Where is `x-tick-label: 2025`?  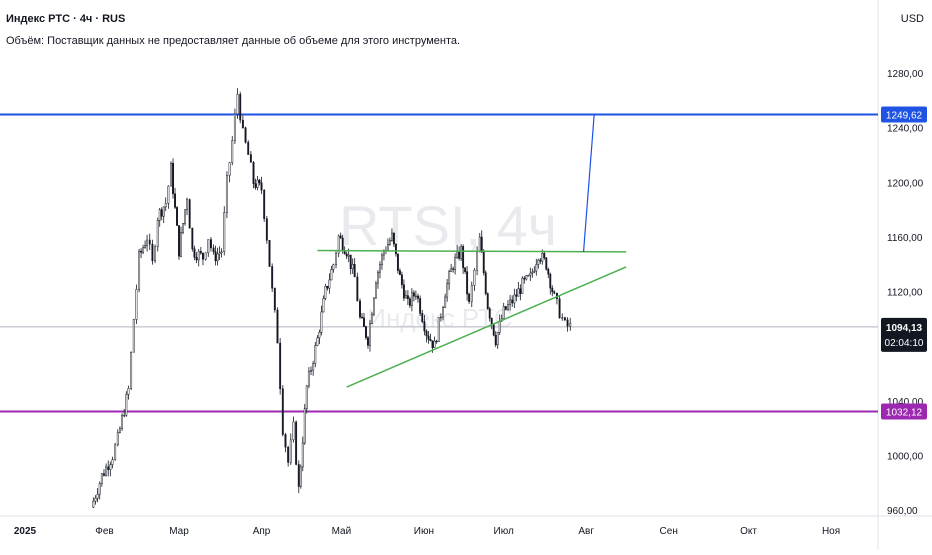
x-tick-label: 2025 is located at coordinates (25, 531).